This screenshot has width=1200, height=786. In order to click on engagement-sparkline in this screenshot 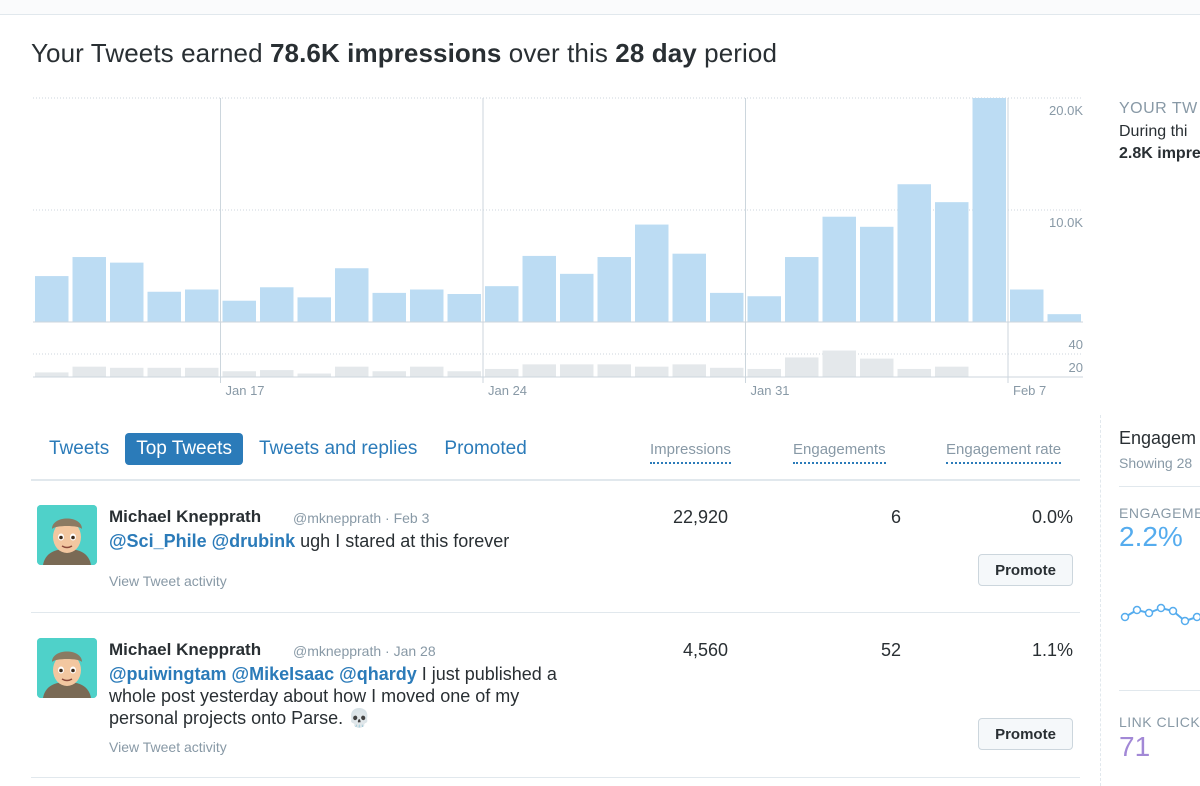, I will do `click(1160, 614)`.